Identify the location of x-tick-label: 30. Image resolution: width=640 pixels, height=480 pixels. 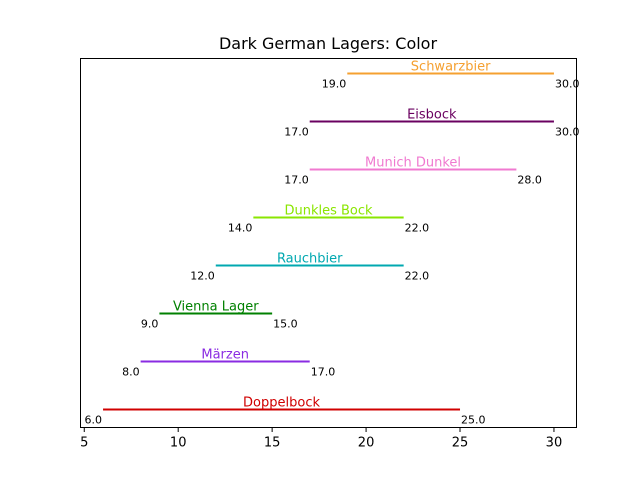
(554, 443).